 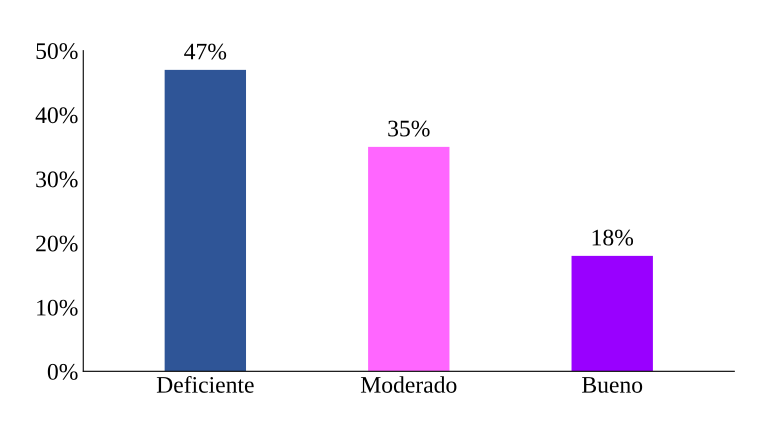 I want to click on y-tick-label: 20%, so click(x=57, y=244).